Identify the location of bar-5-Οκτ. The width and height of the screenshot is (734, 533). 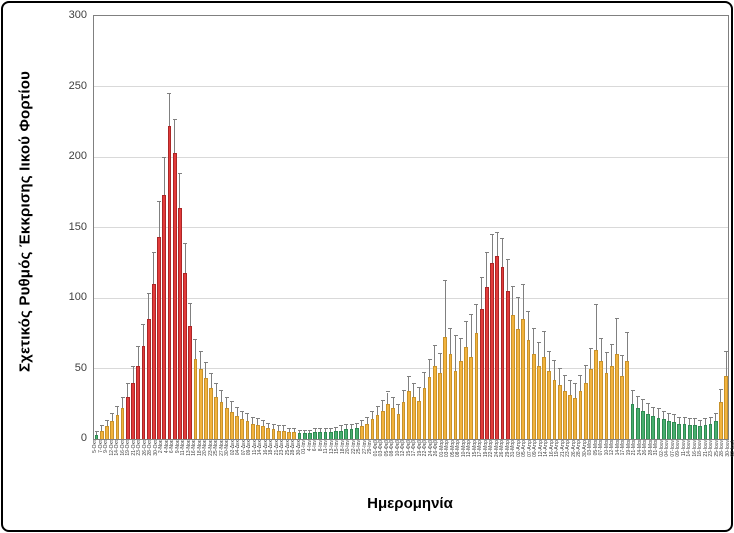
(96, 436).